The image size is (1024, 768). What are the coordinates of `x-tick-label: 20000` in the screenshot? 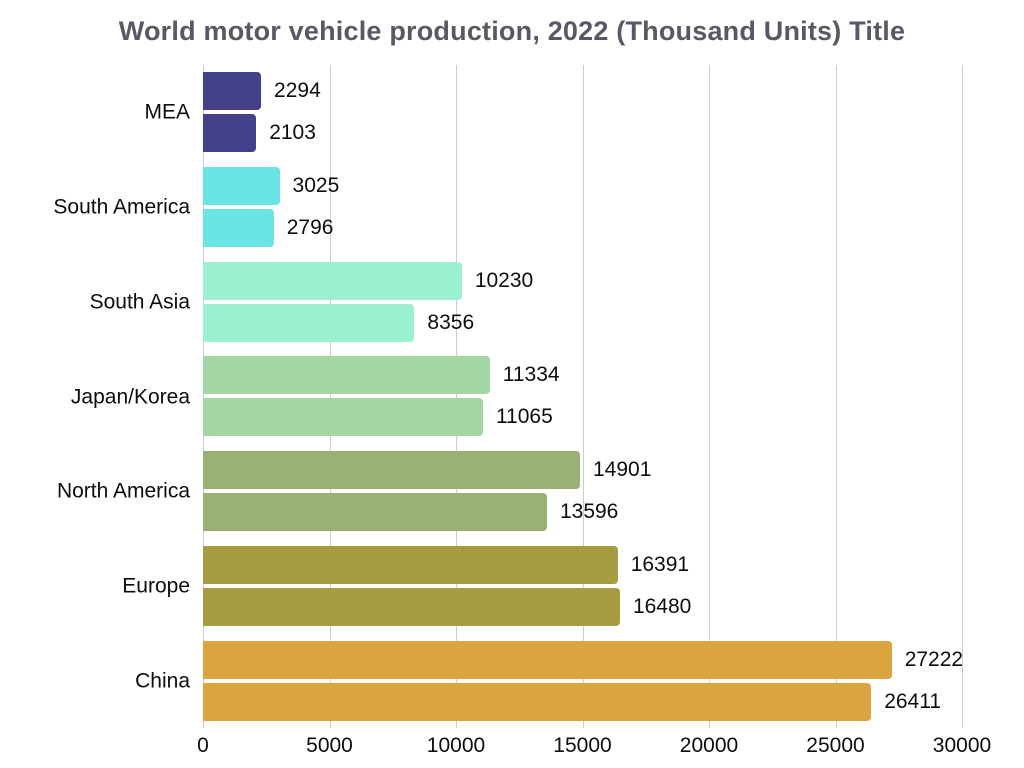 It's located at (709, 745).